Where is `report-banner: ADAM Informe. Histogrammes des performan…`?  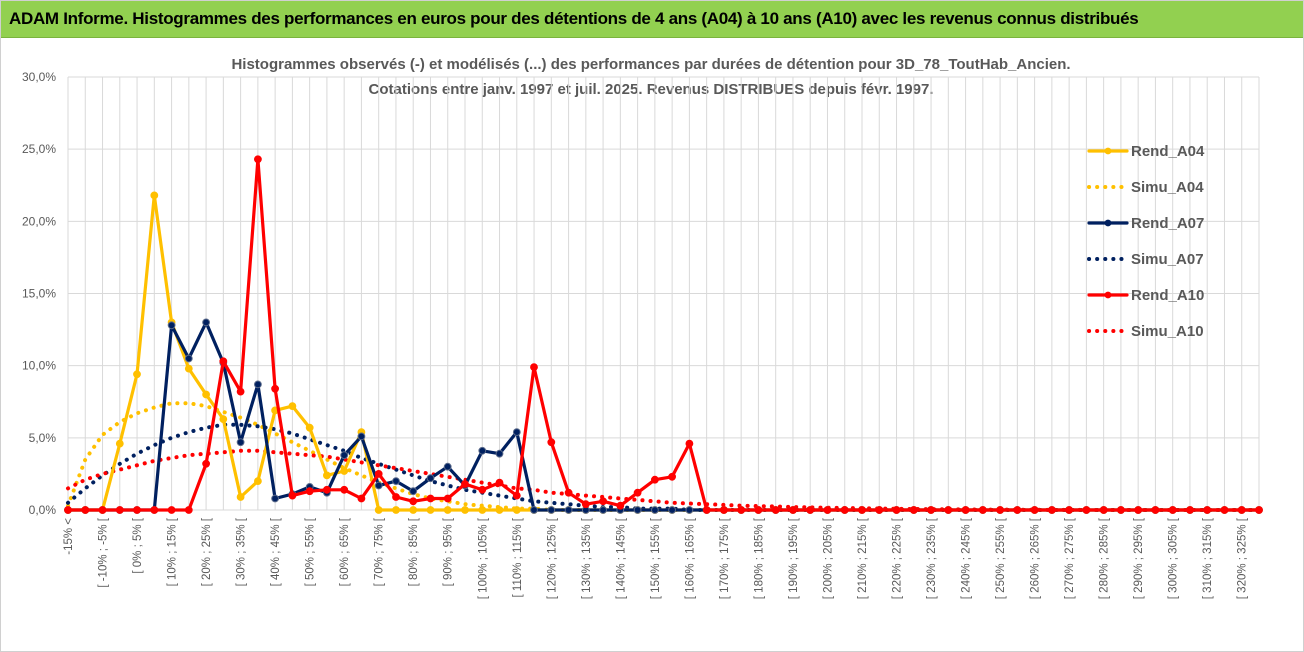
report-banner: ADAM Informe. Histogrammes des performan… is located at coordinates (652, 19).